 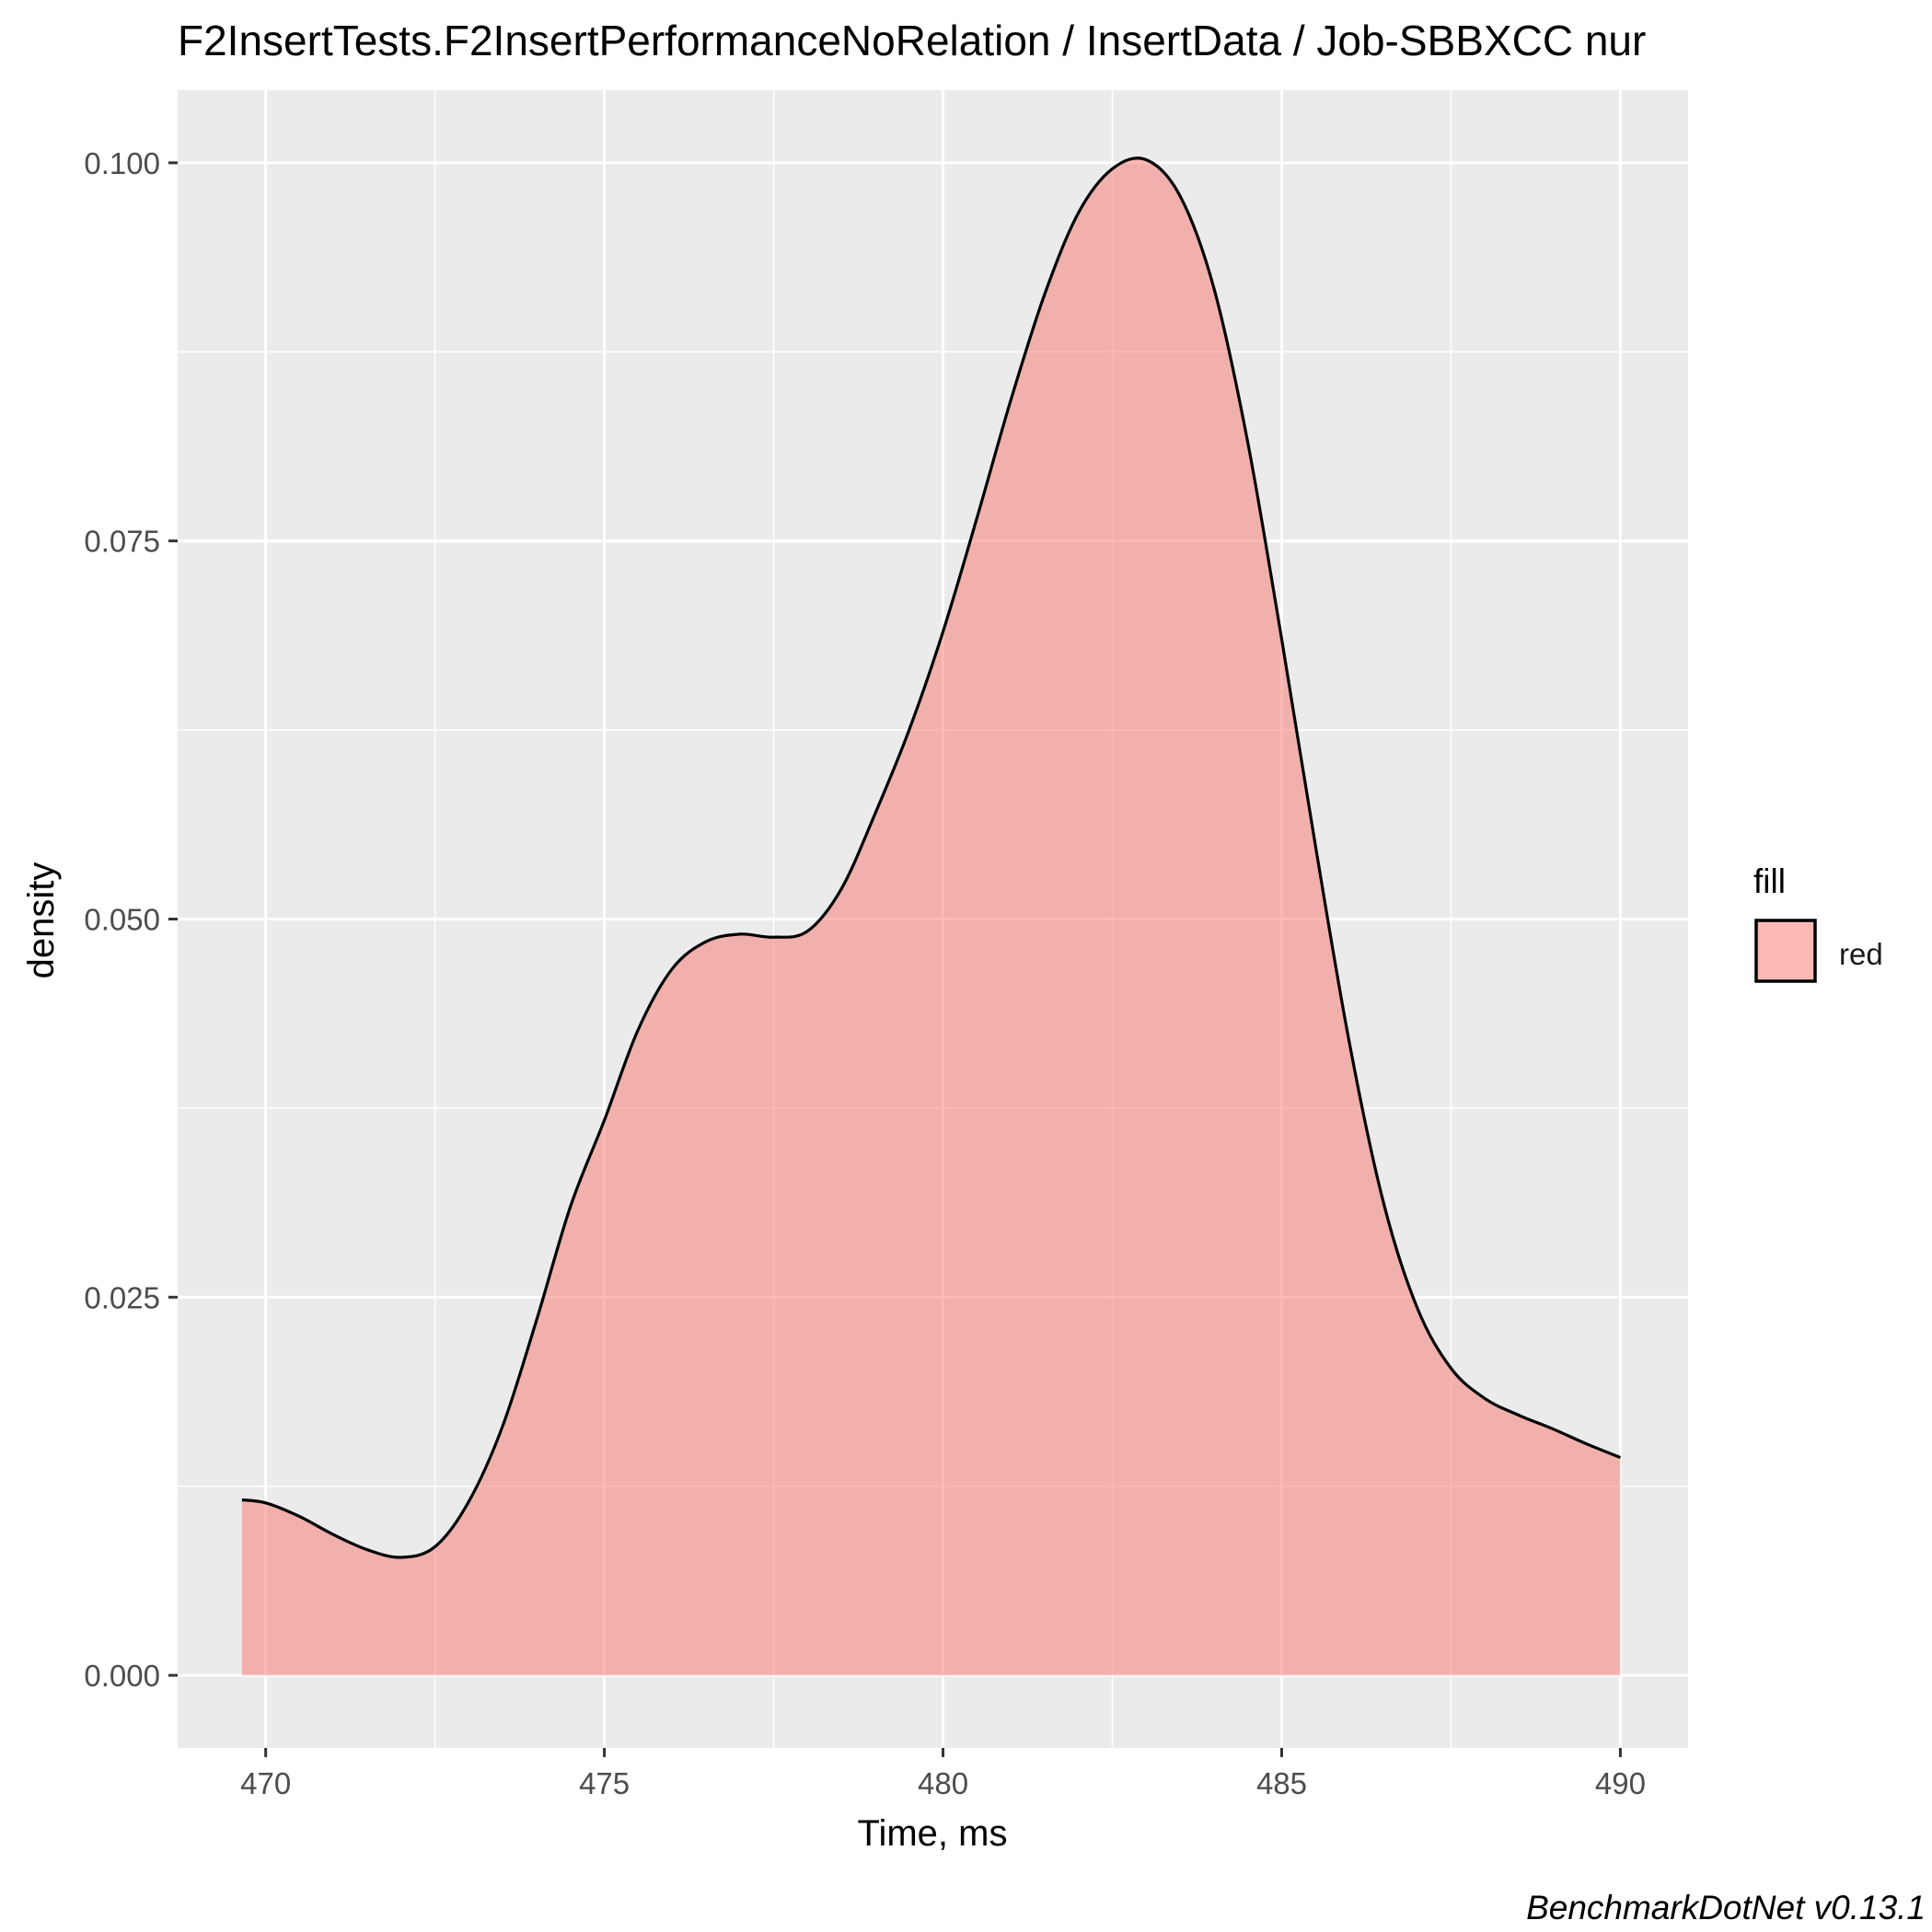 What do you see at coordinates (933, 1834) in the screenshot?
I see `x-axis-label: Time, ms` at bounding box center [933, 1834].